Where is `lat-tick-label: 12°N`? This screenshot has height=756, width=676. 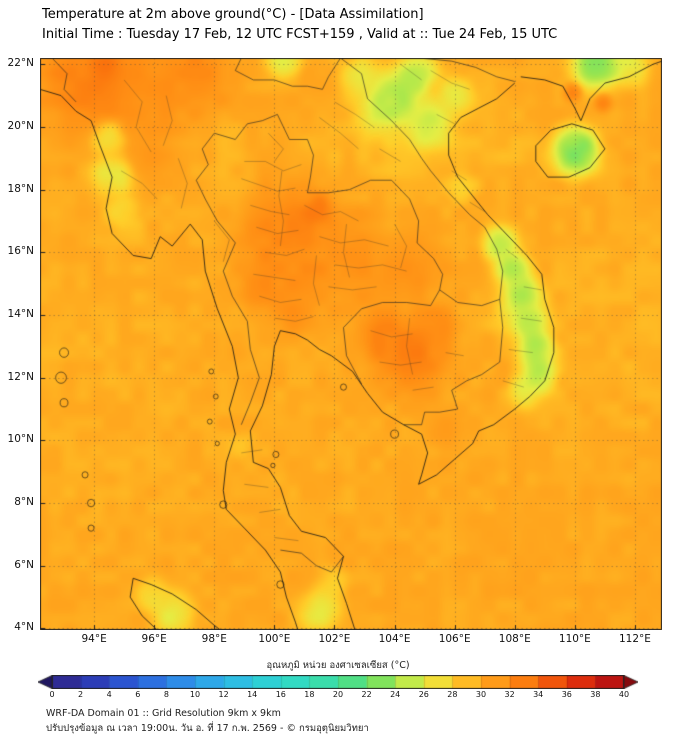
lat-tick-label: 12°N is located at coordinates (20, 376).